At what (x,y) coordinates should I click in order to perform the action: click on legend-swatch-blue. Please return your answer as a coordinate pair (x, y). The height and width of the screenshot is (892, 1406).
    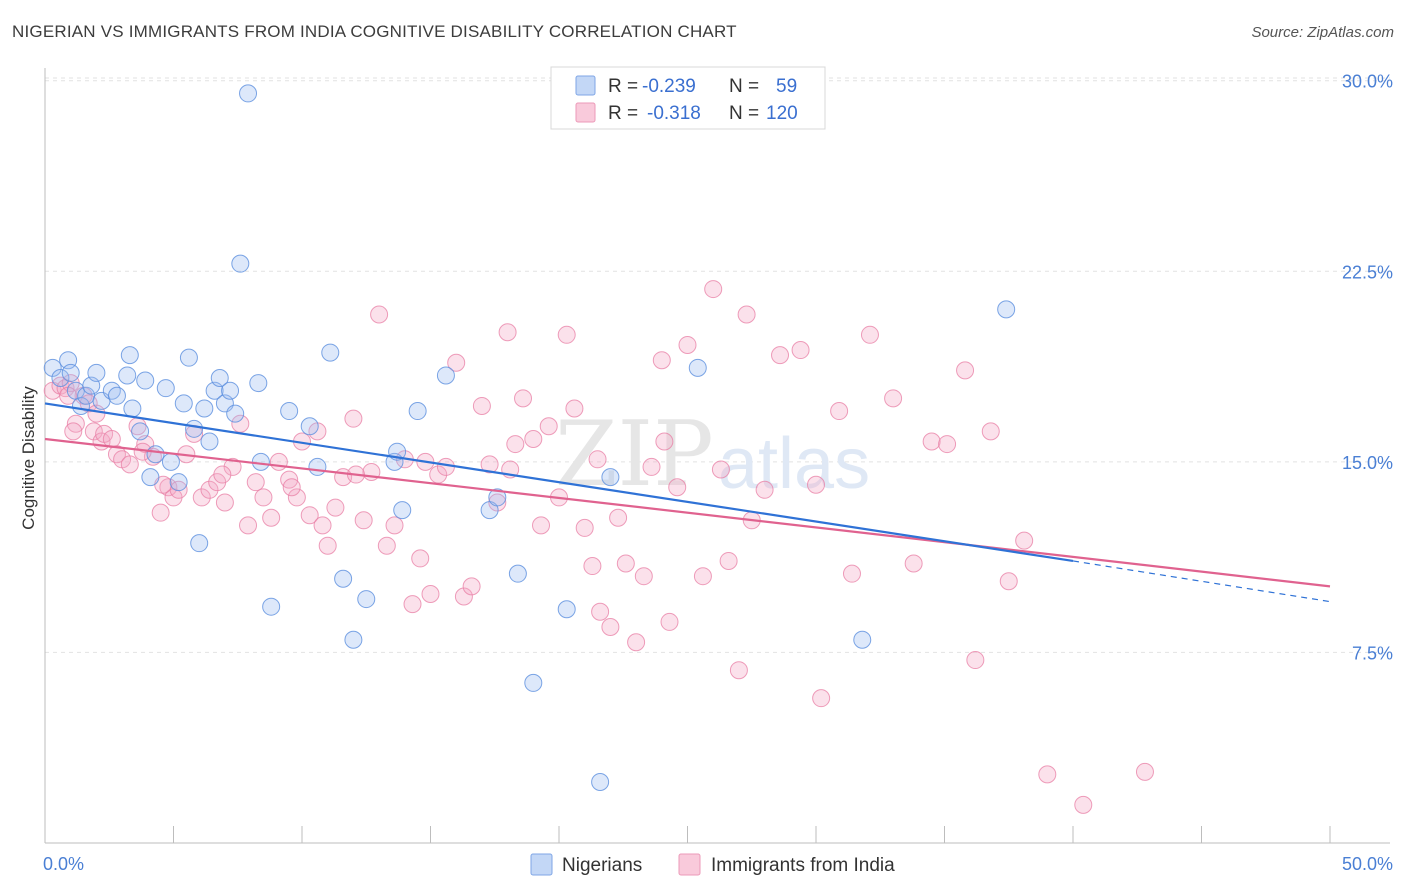
    Looking at the image, I should click on (585, 85).